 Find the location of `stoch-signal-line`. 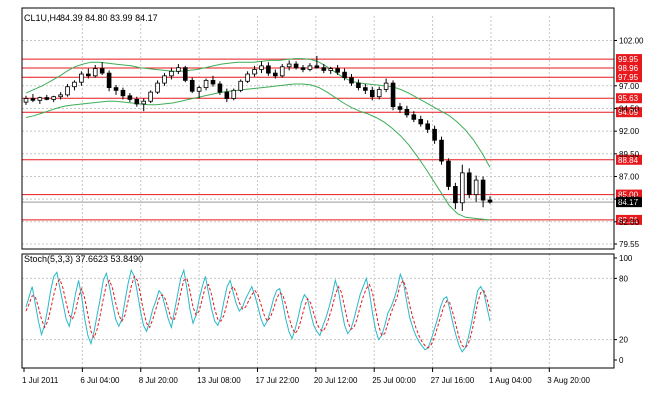

stoch-signal-line is located at coordinates (258, 312).